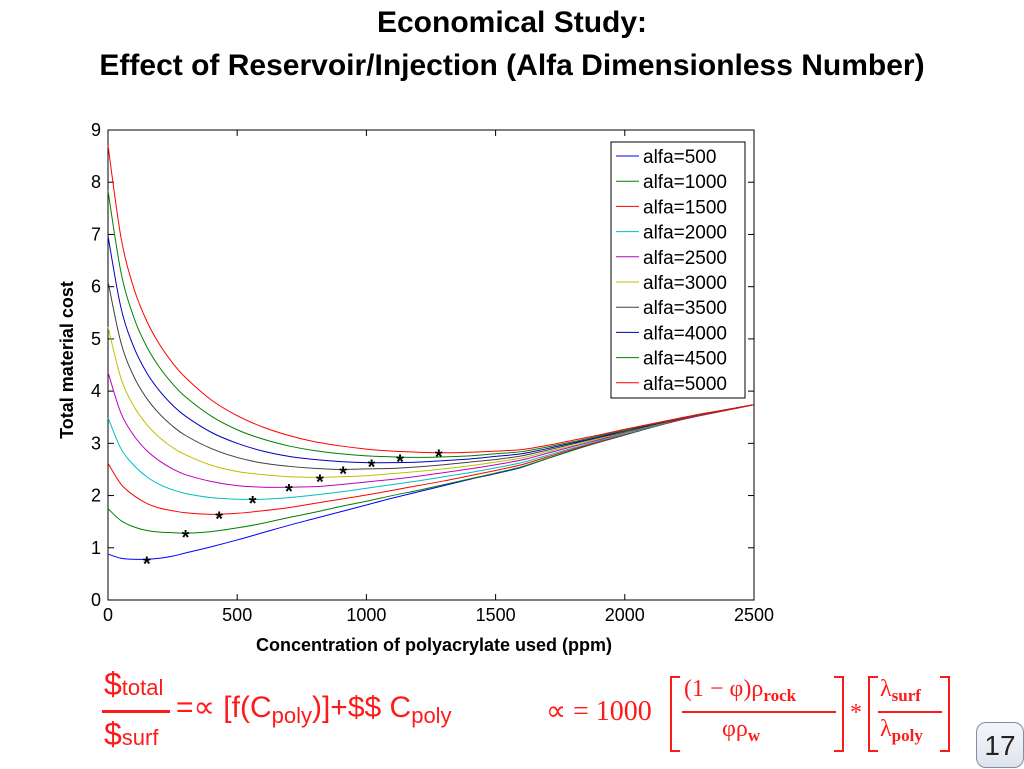 Image resolution: width=1024 pixels, height=769 pixels. What do you see at coordinates (96, 130) in the screenshot?
I see `y-tick-label: 9` at bounding box center [96, 130].